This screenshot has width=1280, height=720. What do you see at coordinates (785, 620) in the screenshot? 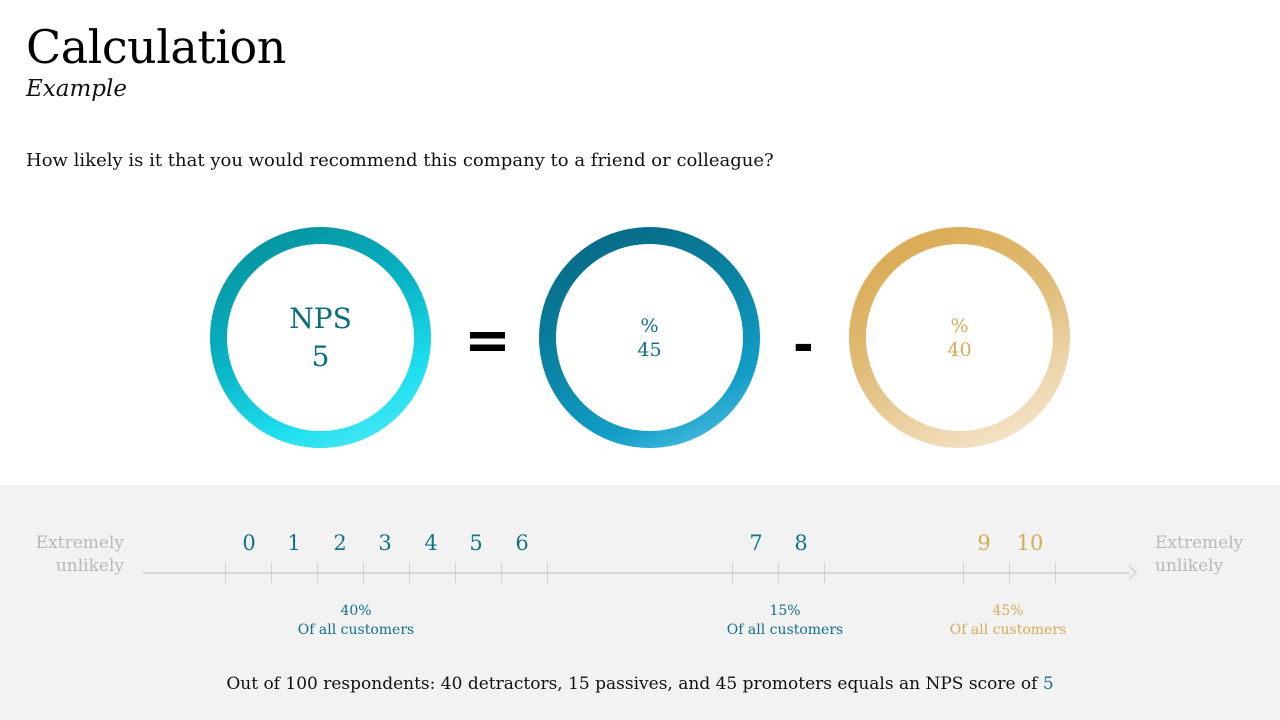
I see `passives-group-label: 15% Of all customers` at bounding box center [785, 620].